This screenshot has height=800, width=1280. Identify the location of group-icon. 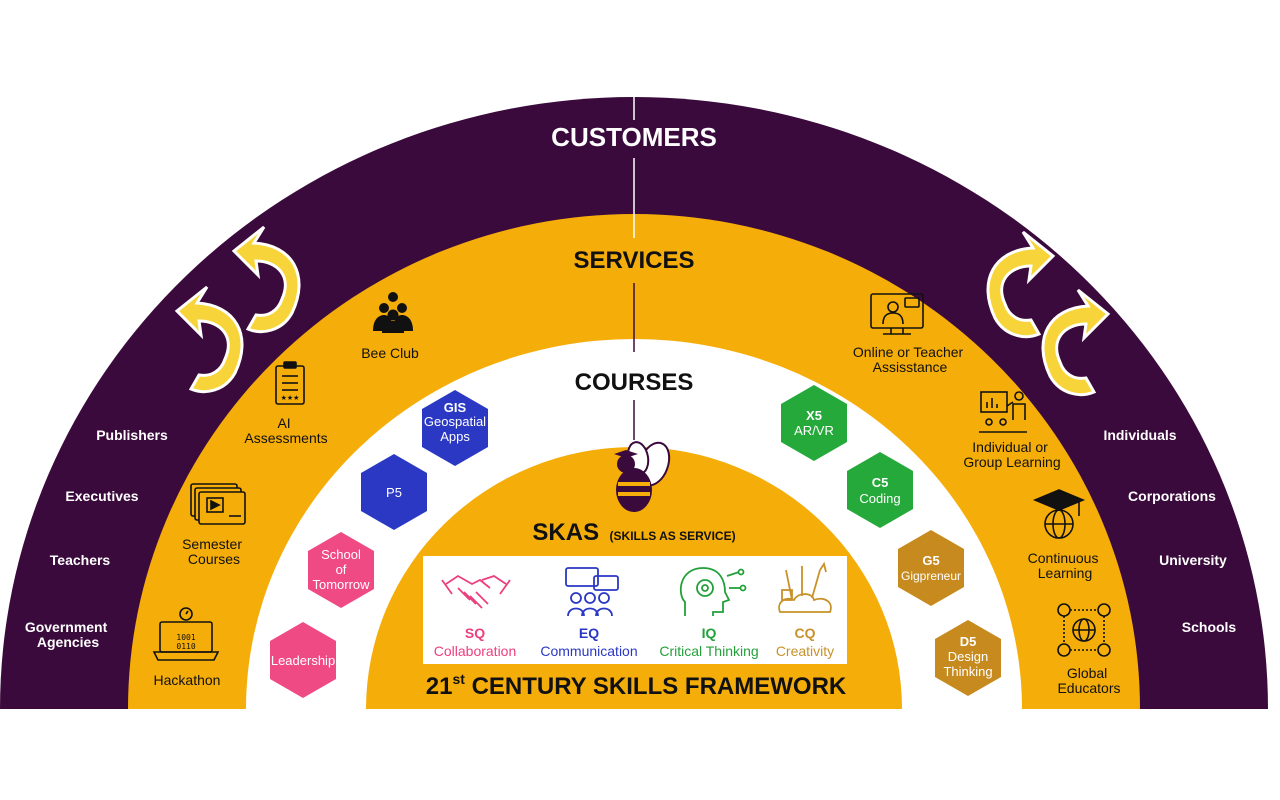
(393, 312).